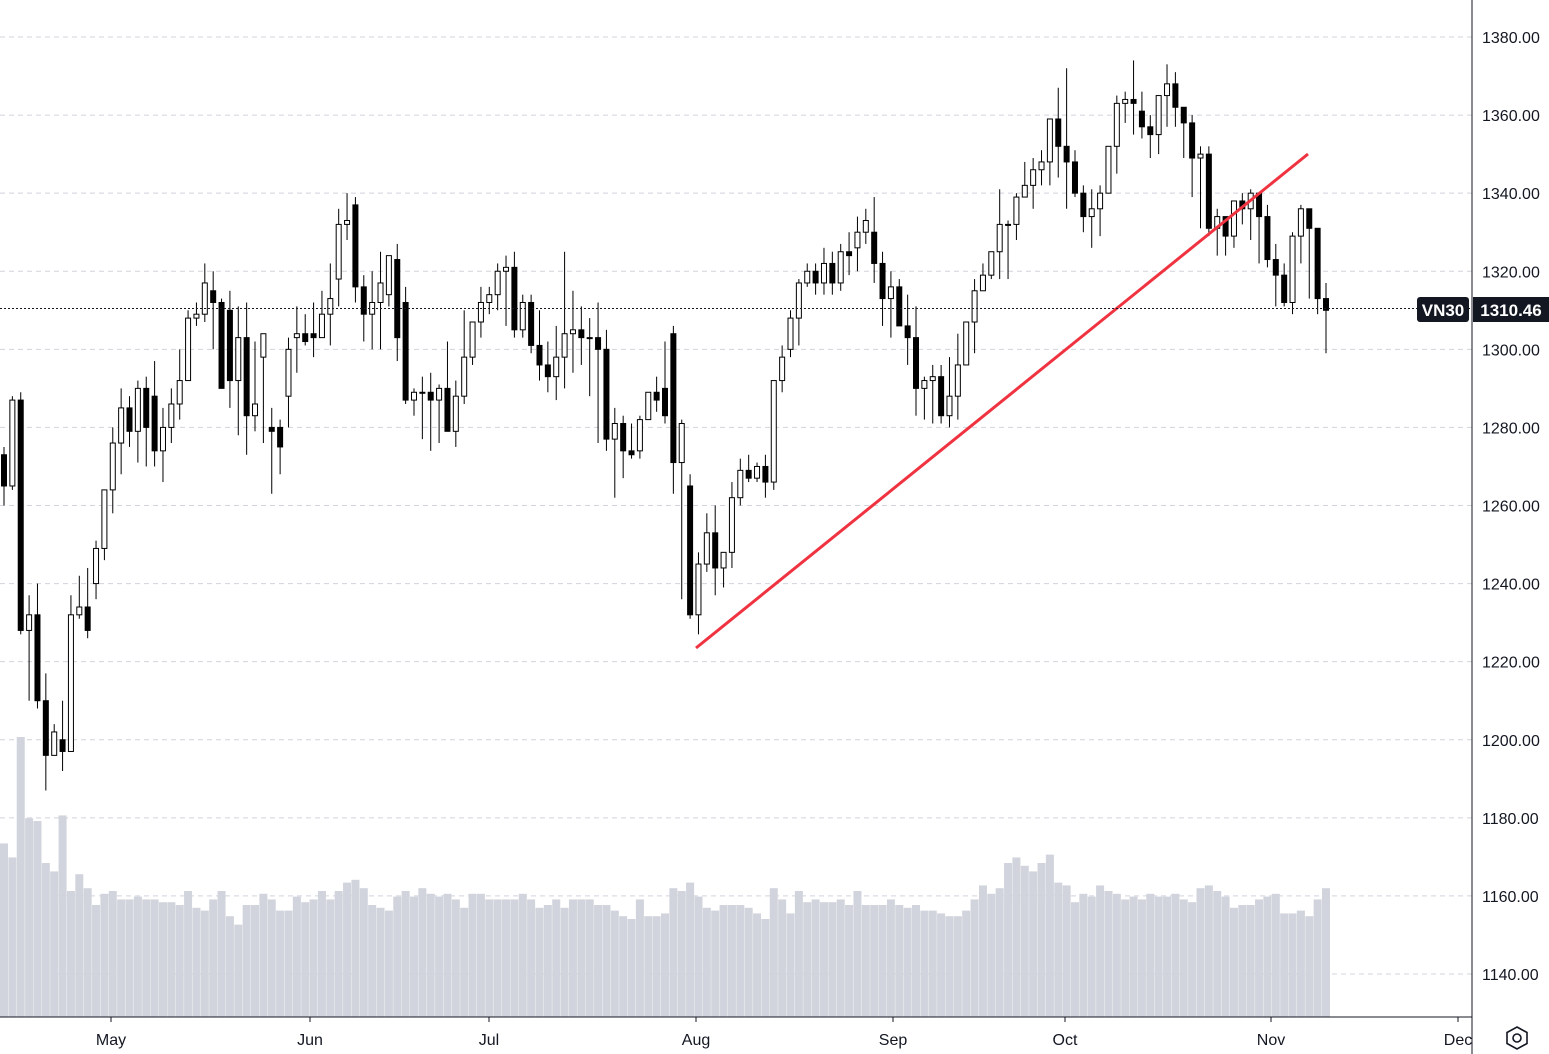 This screenshot has width=1549, height=1054. Describe the element at coordinates (1271, 1040) in the screenshot. I see `time-tick-label: Nov` at that location.